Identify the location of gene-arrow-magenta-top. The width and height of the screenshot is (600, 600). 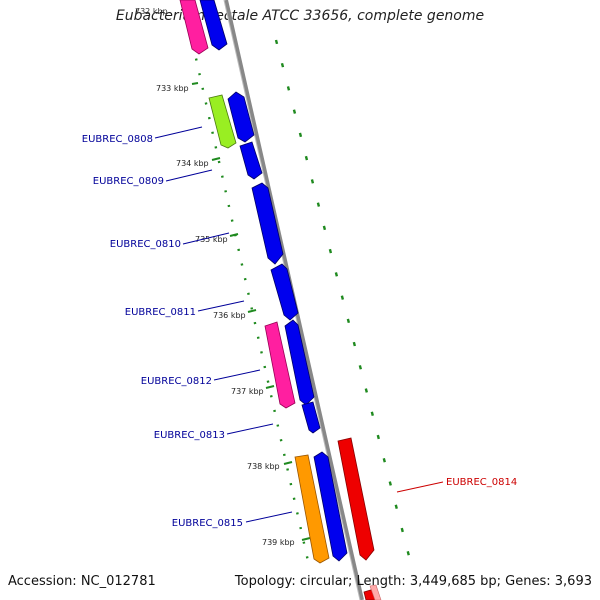
(194, 27).